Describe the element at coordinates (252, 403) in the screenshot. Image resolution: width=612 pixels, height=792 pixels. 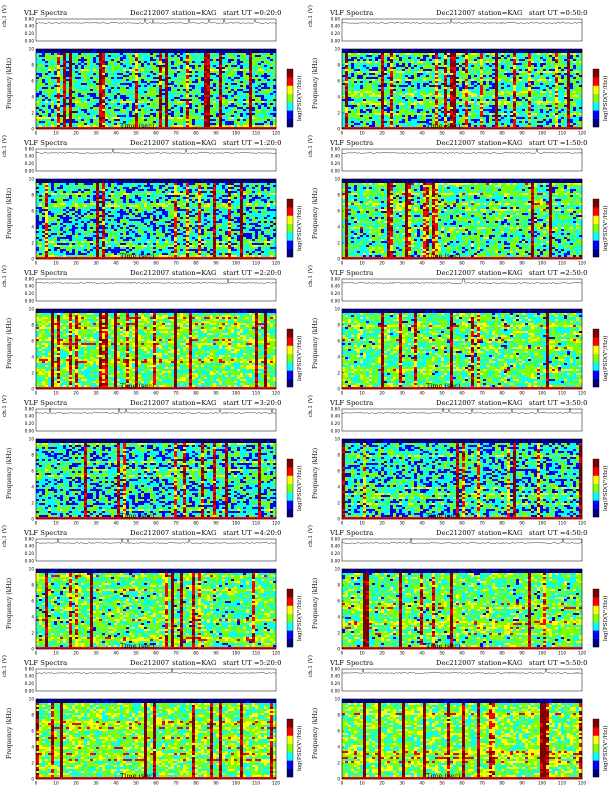
I see `panel-start-ut: start UT =3:20:0` at that location.